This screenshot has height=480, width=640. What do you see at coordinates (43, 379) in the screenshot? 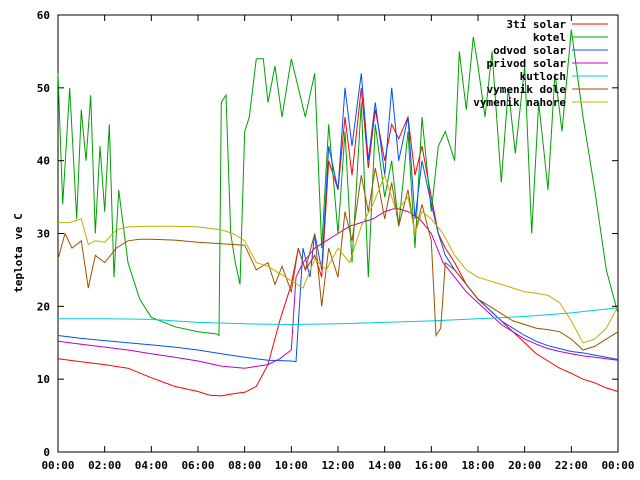
I see `y-tick-label: 10` at bounding box center [43, 379].